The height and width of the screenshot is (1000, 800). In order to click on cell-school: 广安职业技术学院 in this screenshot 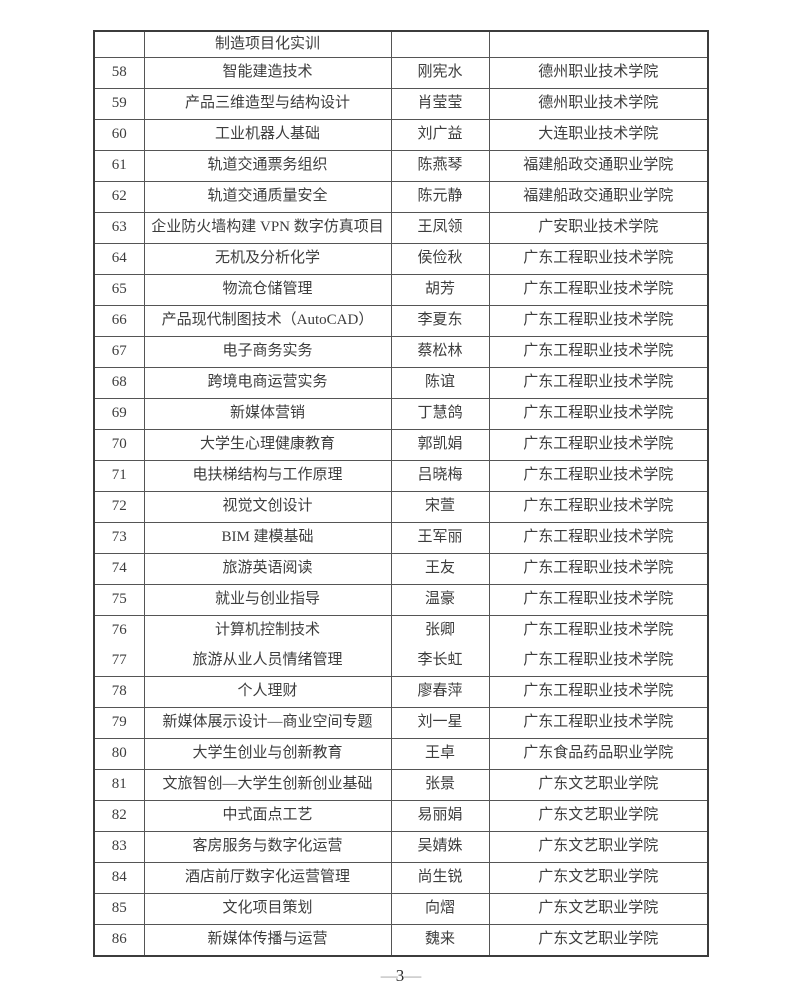, I will do `click(598, 228)`.